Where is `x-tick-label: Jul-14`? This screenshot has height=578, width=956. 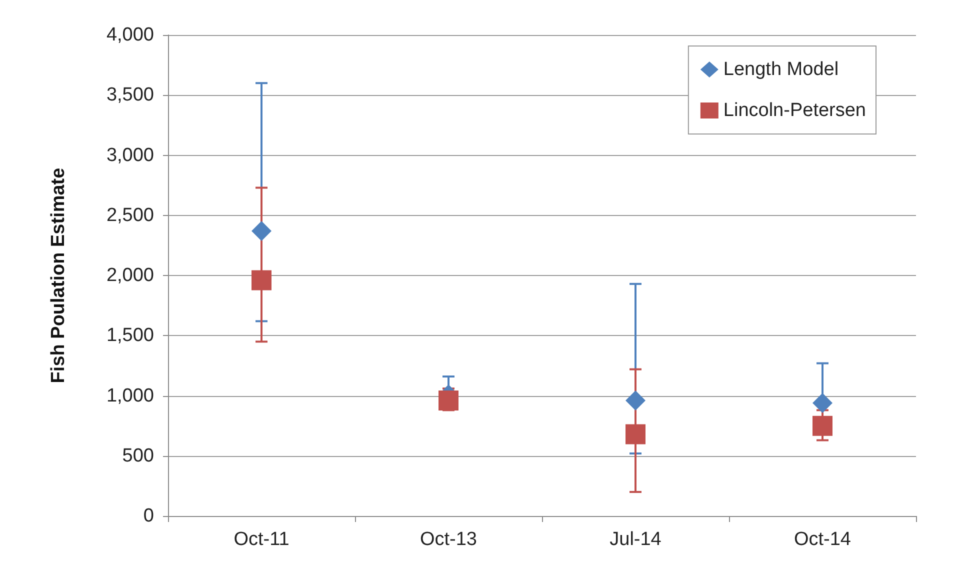 x-tick-label: Jul-14 is located at coordinates (636, 539).